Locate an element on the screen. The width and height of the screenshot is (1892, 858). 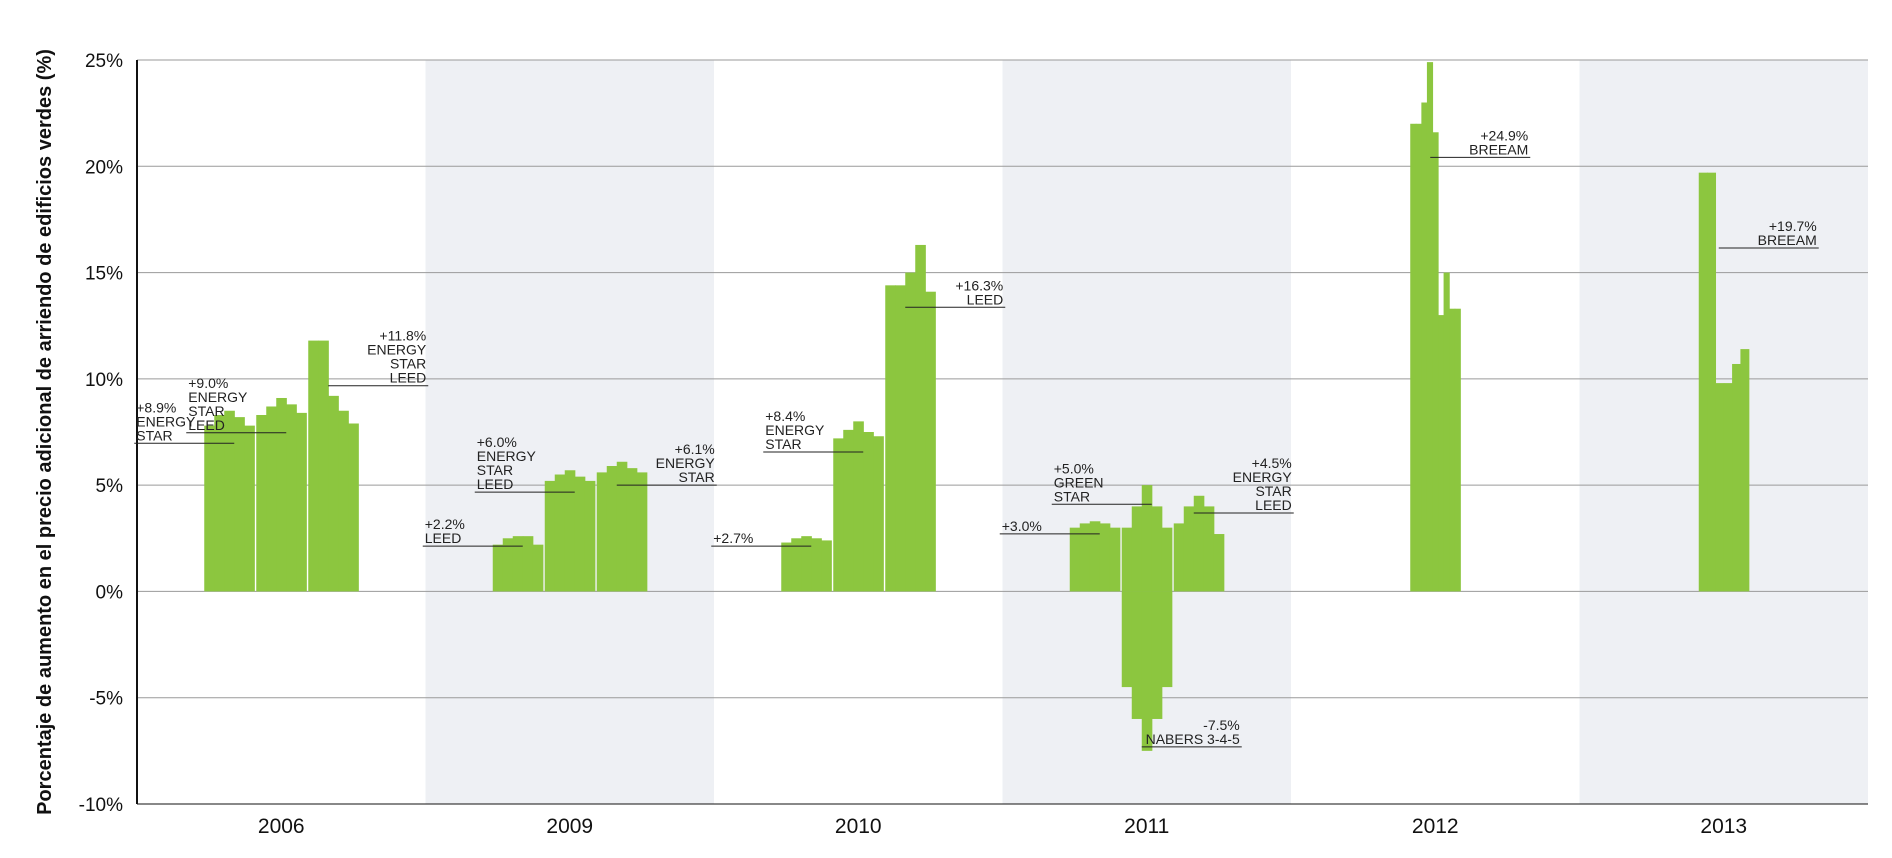
y-tick-label: 5% is located at coordinates (110, 486).